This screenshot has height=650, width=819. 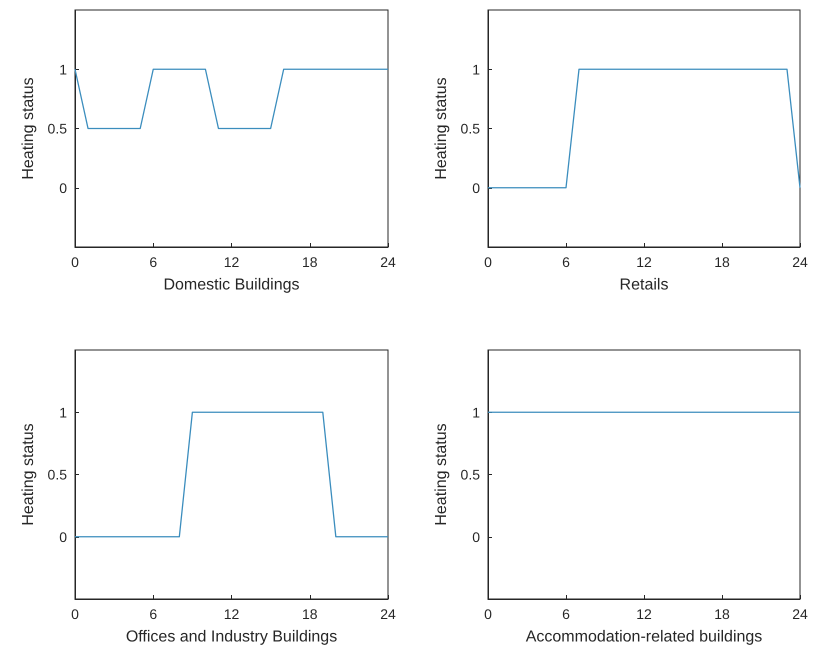 What do you see at coordinates (231, 285) in the screenshot?
I see `x-axis-title: Domestic Buildings` at bounding box center [231, 285].